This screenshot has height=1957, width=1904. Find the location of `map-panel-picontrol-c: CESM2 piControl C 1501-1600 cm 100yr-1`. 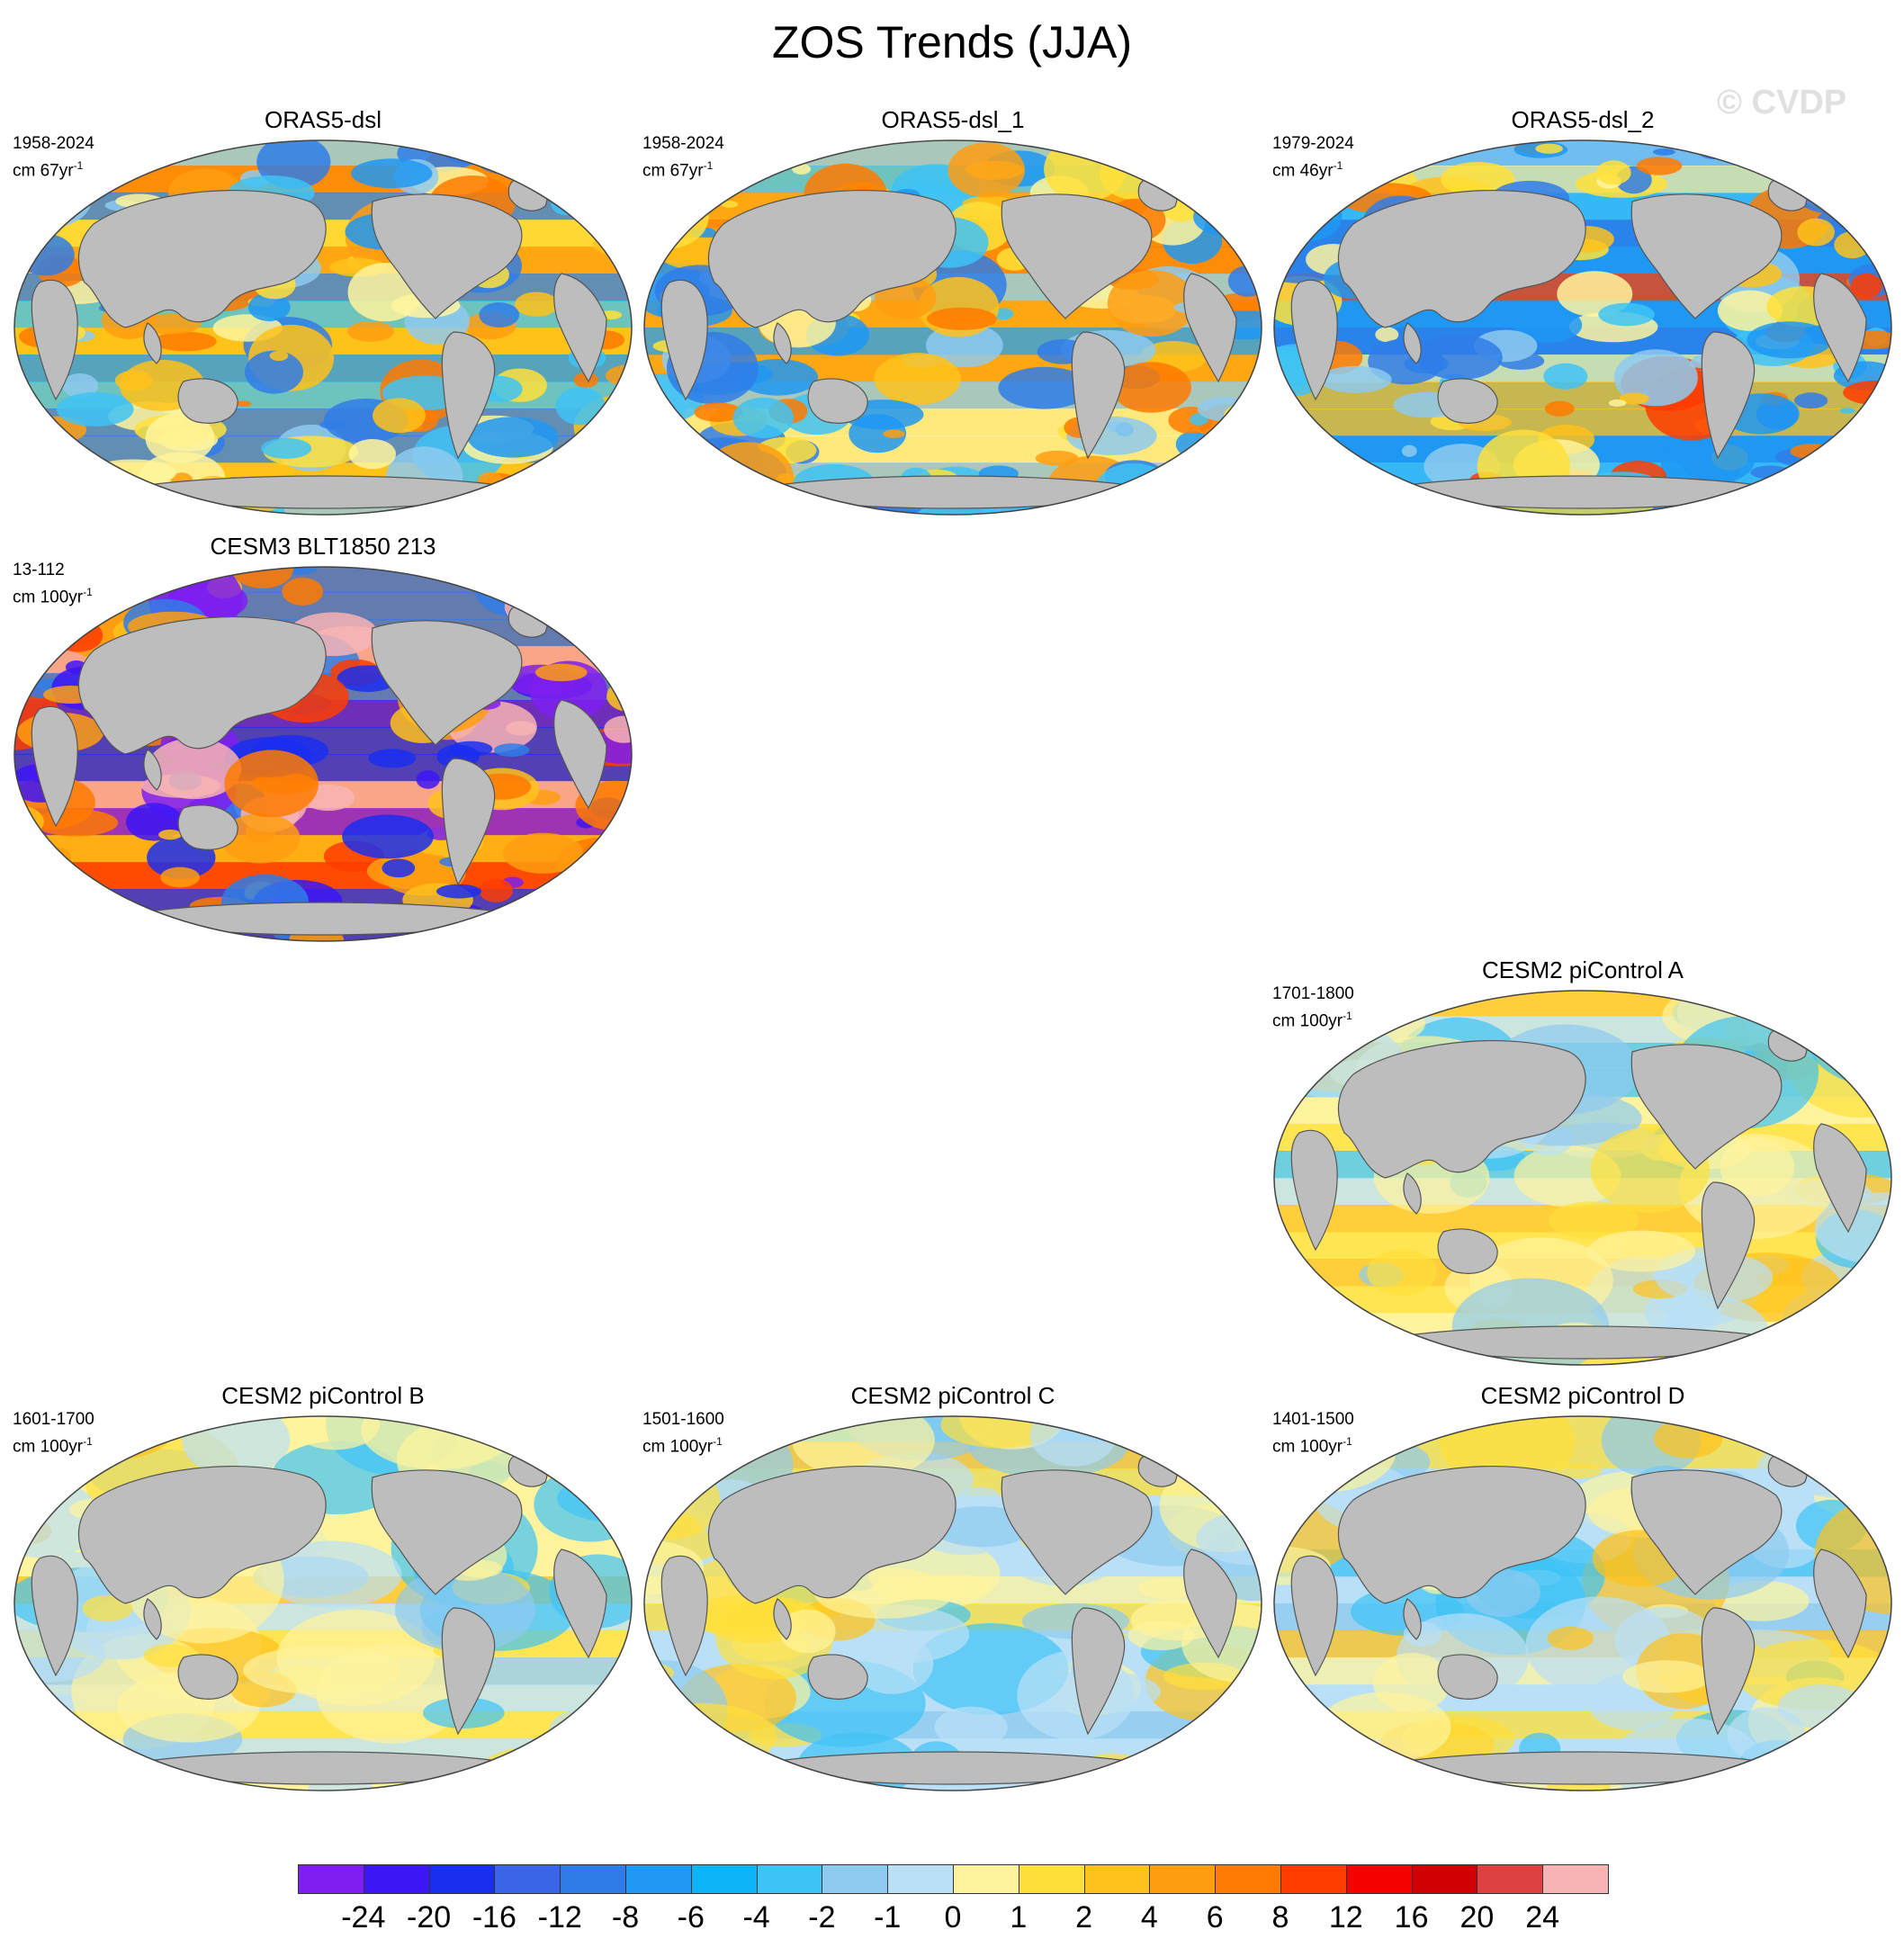

map-panel-picontrol-c: CESM2 piControl C 1501-1600 cm 100yr-1 is located at coordinates (952, 1595).